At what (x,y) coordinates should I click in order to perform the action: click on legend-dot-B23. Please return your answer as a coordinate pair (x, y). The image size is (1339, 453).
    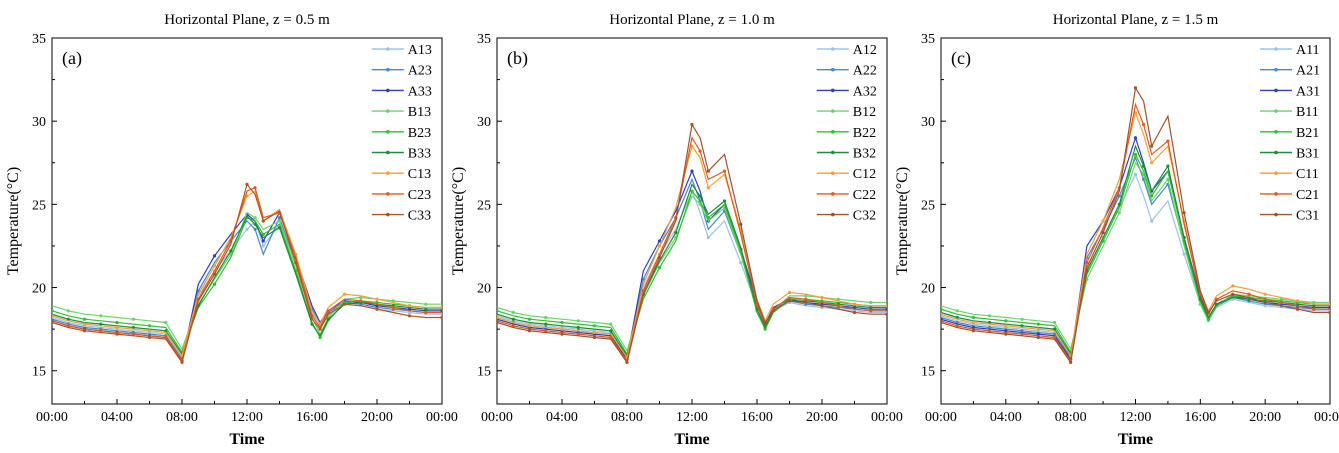
    Looking at the image, I should click on (388, 132).